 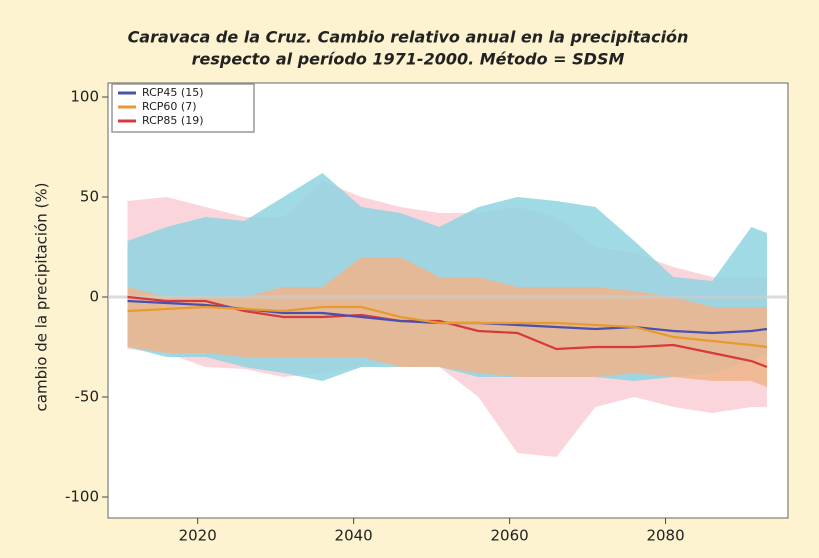 I want to click on x-tick-label: 2060, so click(x=510, y=536).